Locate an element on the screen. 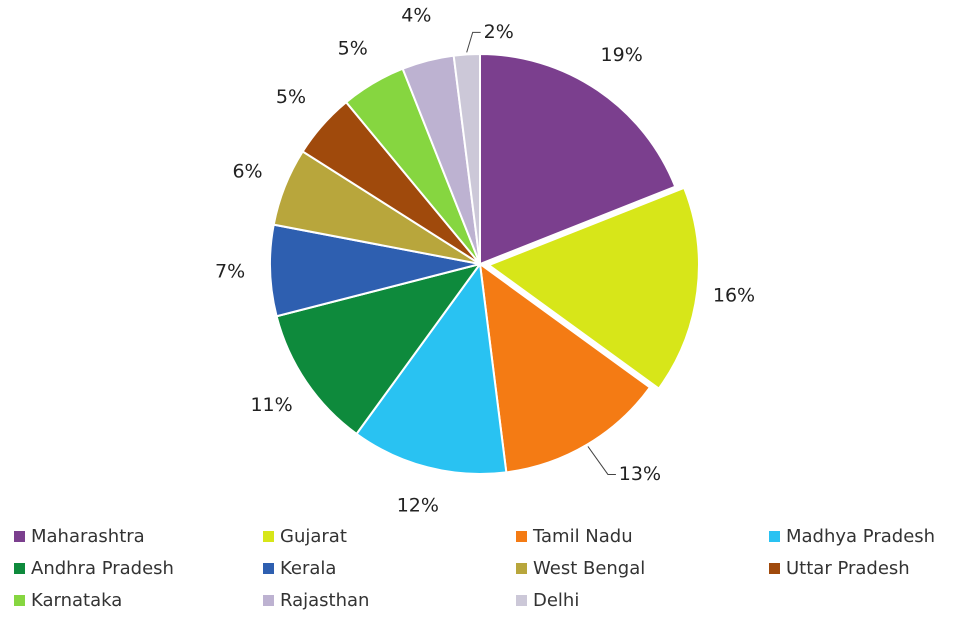 The width and height of the screenshot is (962, 620). legend-item-kerala: Kerala is located at coordinates (299, 568).